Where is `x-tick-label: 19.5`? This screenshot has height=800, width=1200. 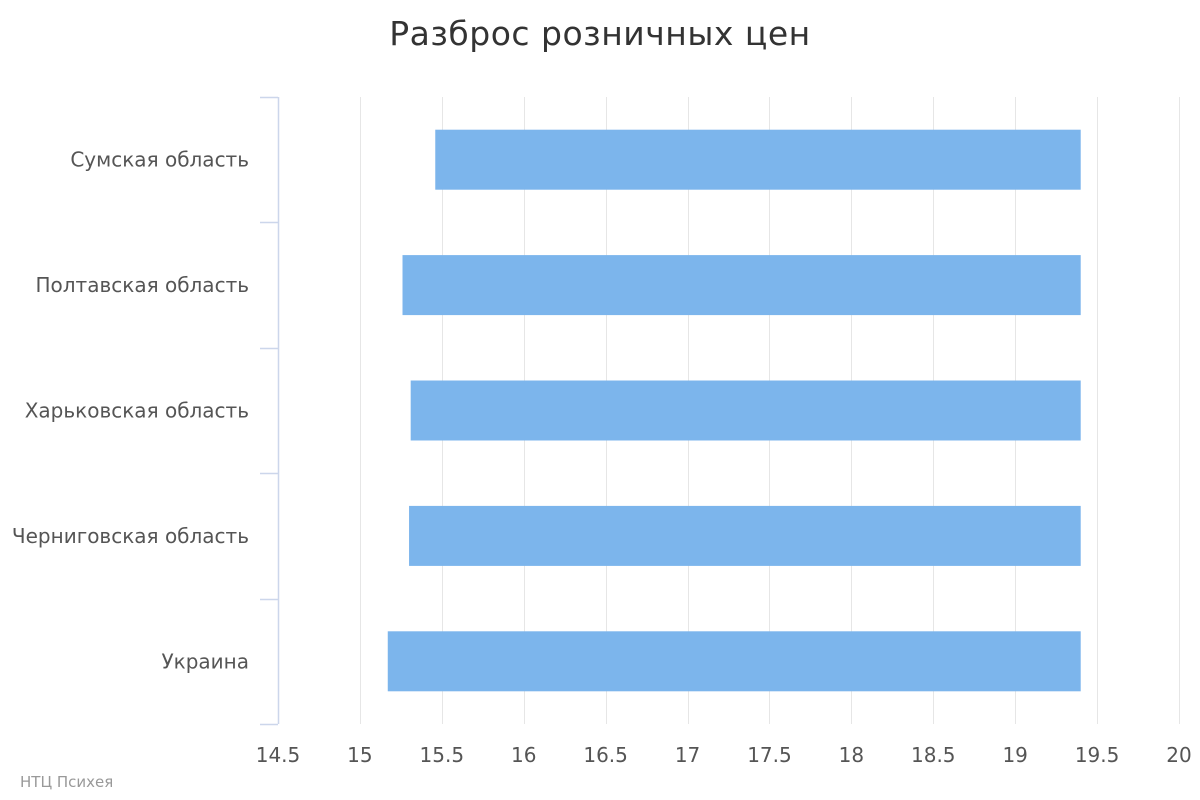
x-tick-label: 19.5 is located at coordinates (1097, 755).